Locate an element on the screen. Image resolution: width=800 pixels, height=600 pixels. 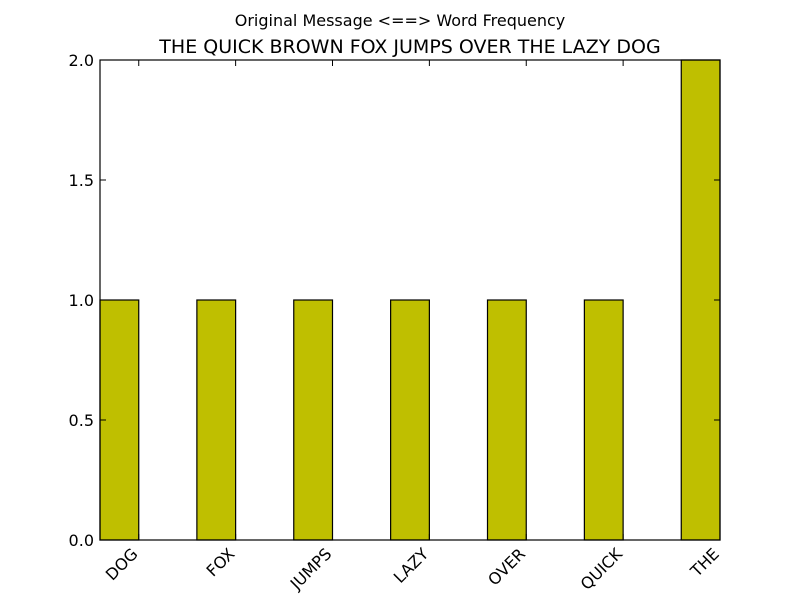
bar-the is located at coordinates (700, 300).